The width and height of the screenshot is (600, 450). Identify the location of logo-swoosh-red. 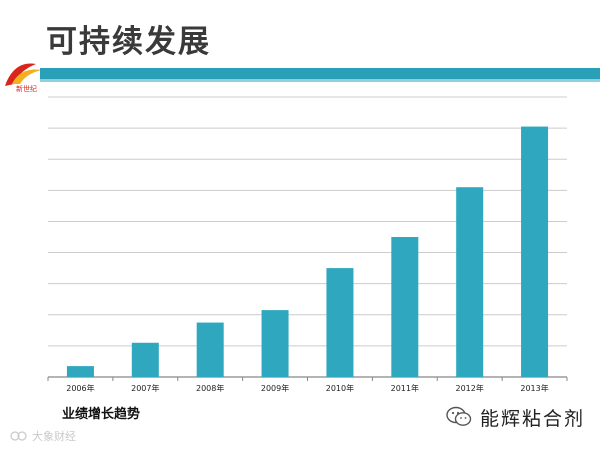
(20, 74).